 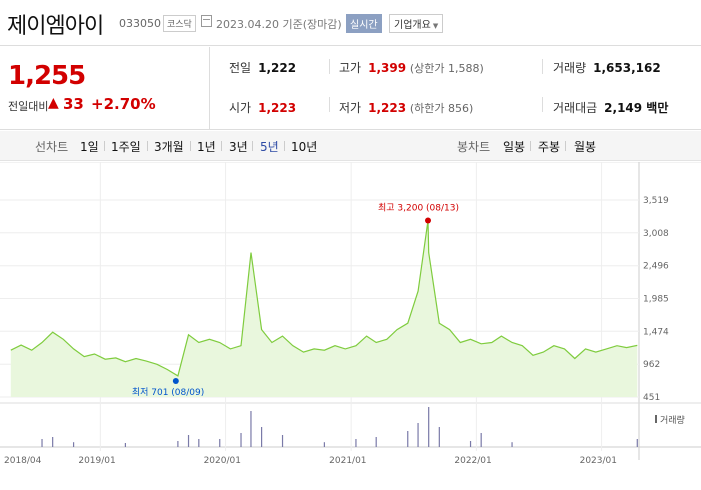 What do you see at coordinates (240, 68) in the screenshot?
I see `prev-close-label: 전일` at bounding box center [240, 68].